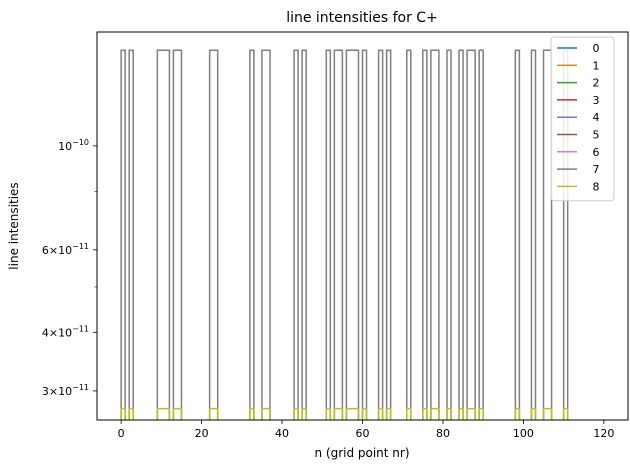 This screenshot has width=630, height=470. Describe the element at coordinates (69, 268) in the screenshot. I see `y-axis: 10−10 6×10⁻¹¹ 4×10⁻¹¹ 3×10⁻¹¹` at that location.